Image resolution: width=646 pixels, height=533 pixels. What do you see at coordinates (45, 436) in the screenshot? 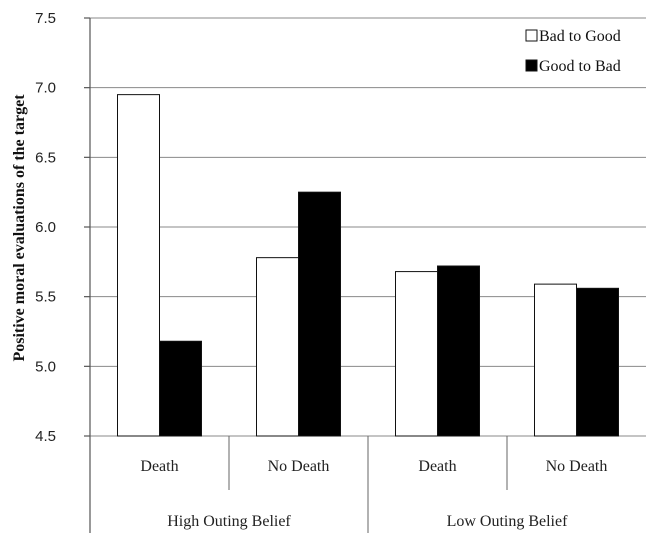
I see `y-tick-label: 4.5` at bounding box center [45, 436].